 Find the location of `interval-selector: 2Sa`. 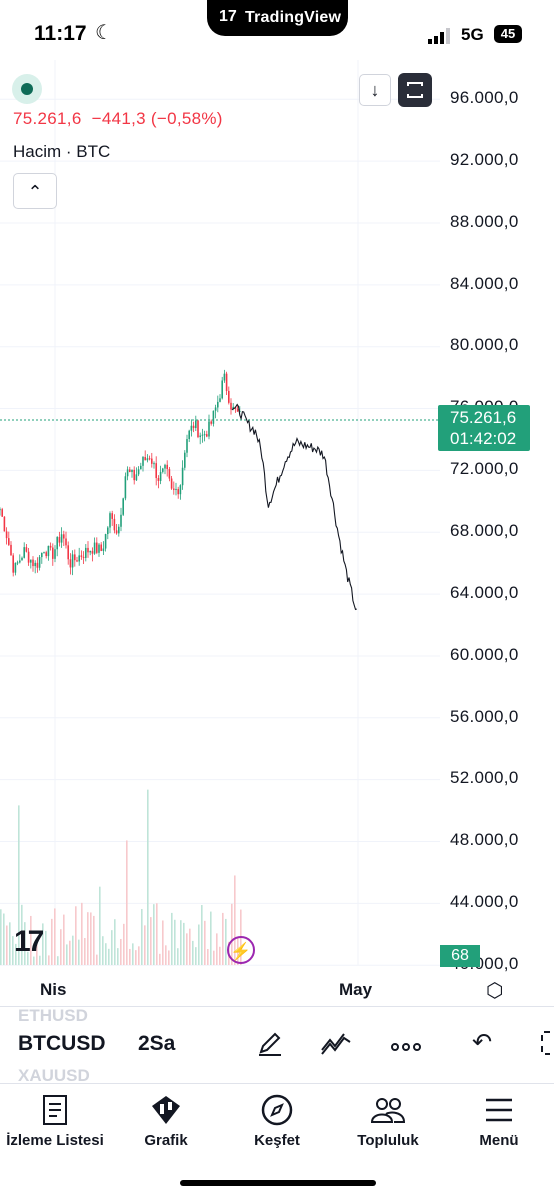

interval-selector: 2Sa is located at coordinates (157, 1043).